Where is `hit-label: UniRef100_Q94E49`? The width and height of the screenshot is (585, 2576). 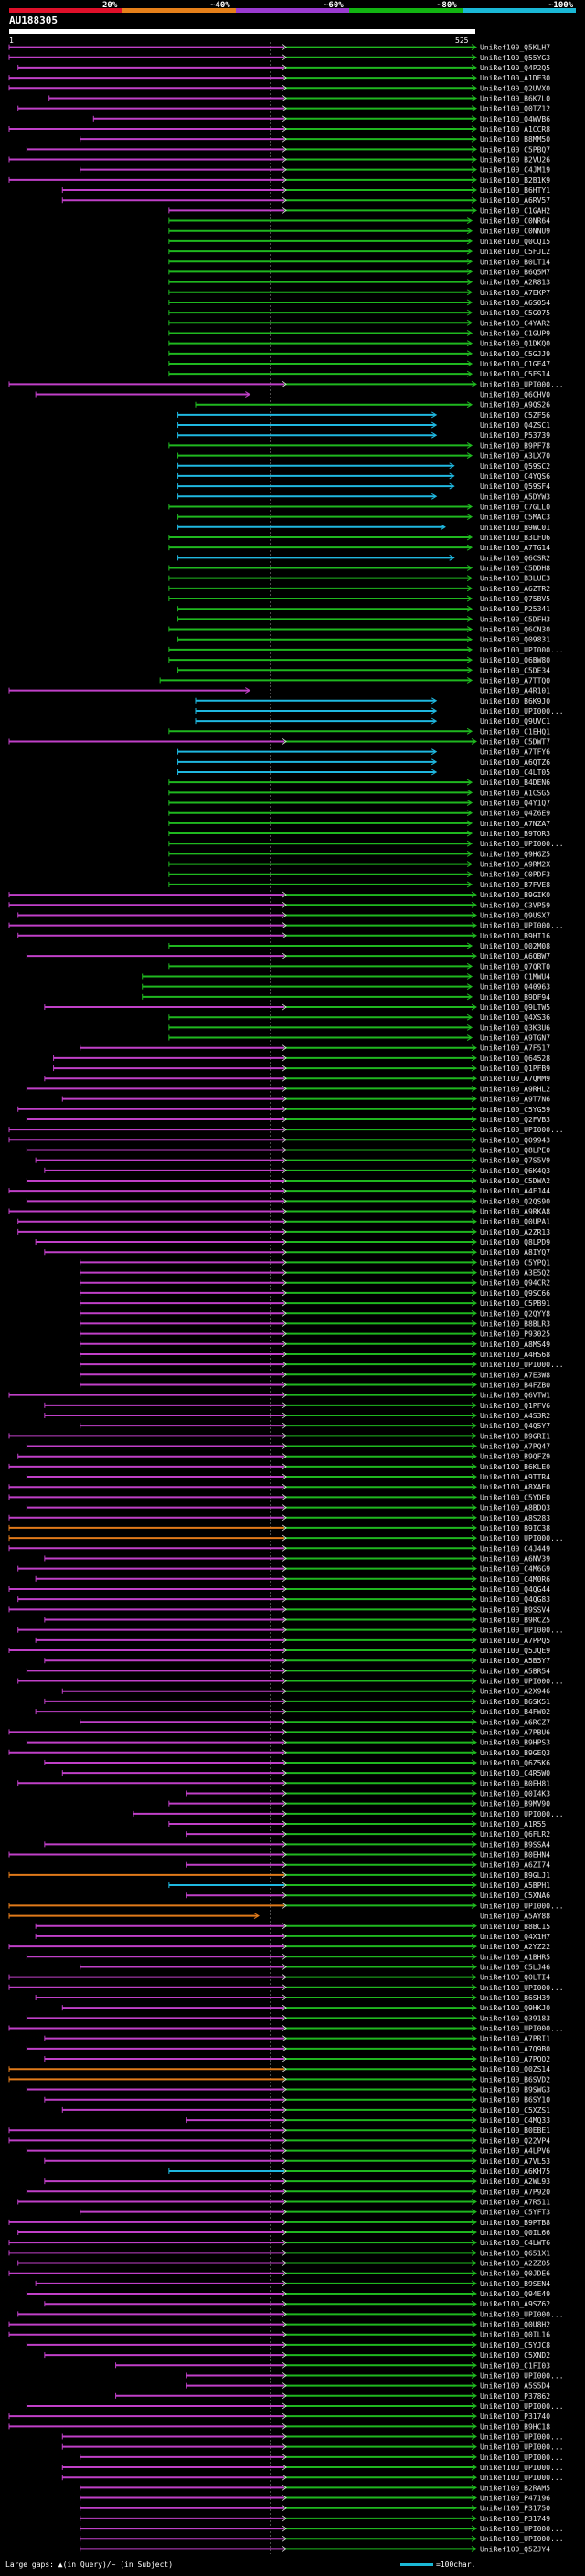 hit-label: UniRef100_Q94E49 is located at coordinates (515, 2294).